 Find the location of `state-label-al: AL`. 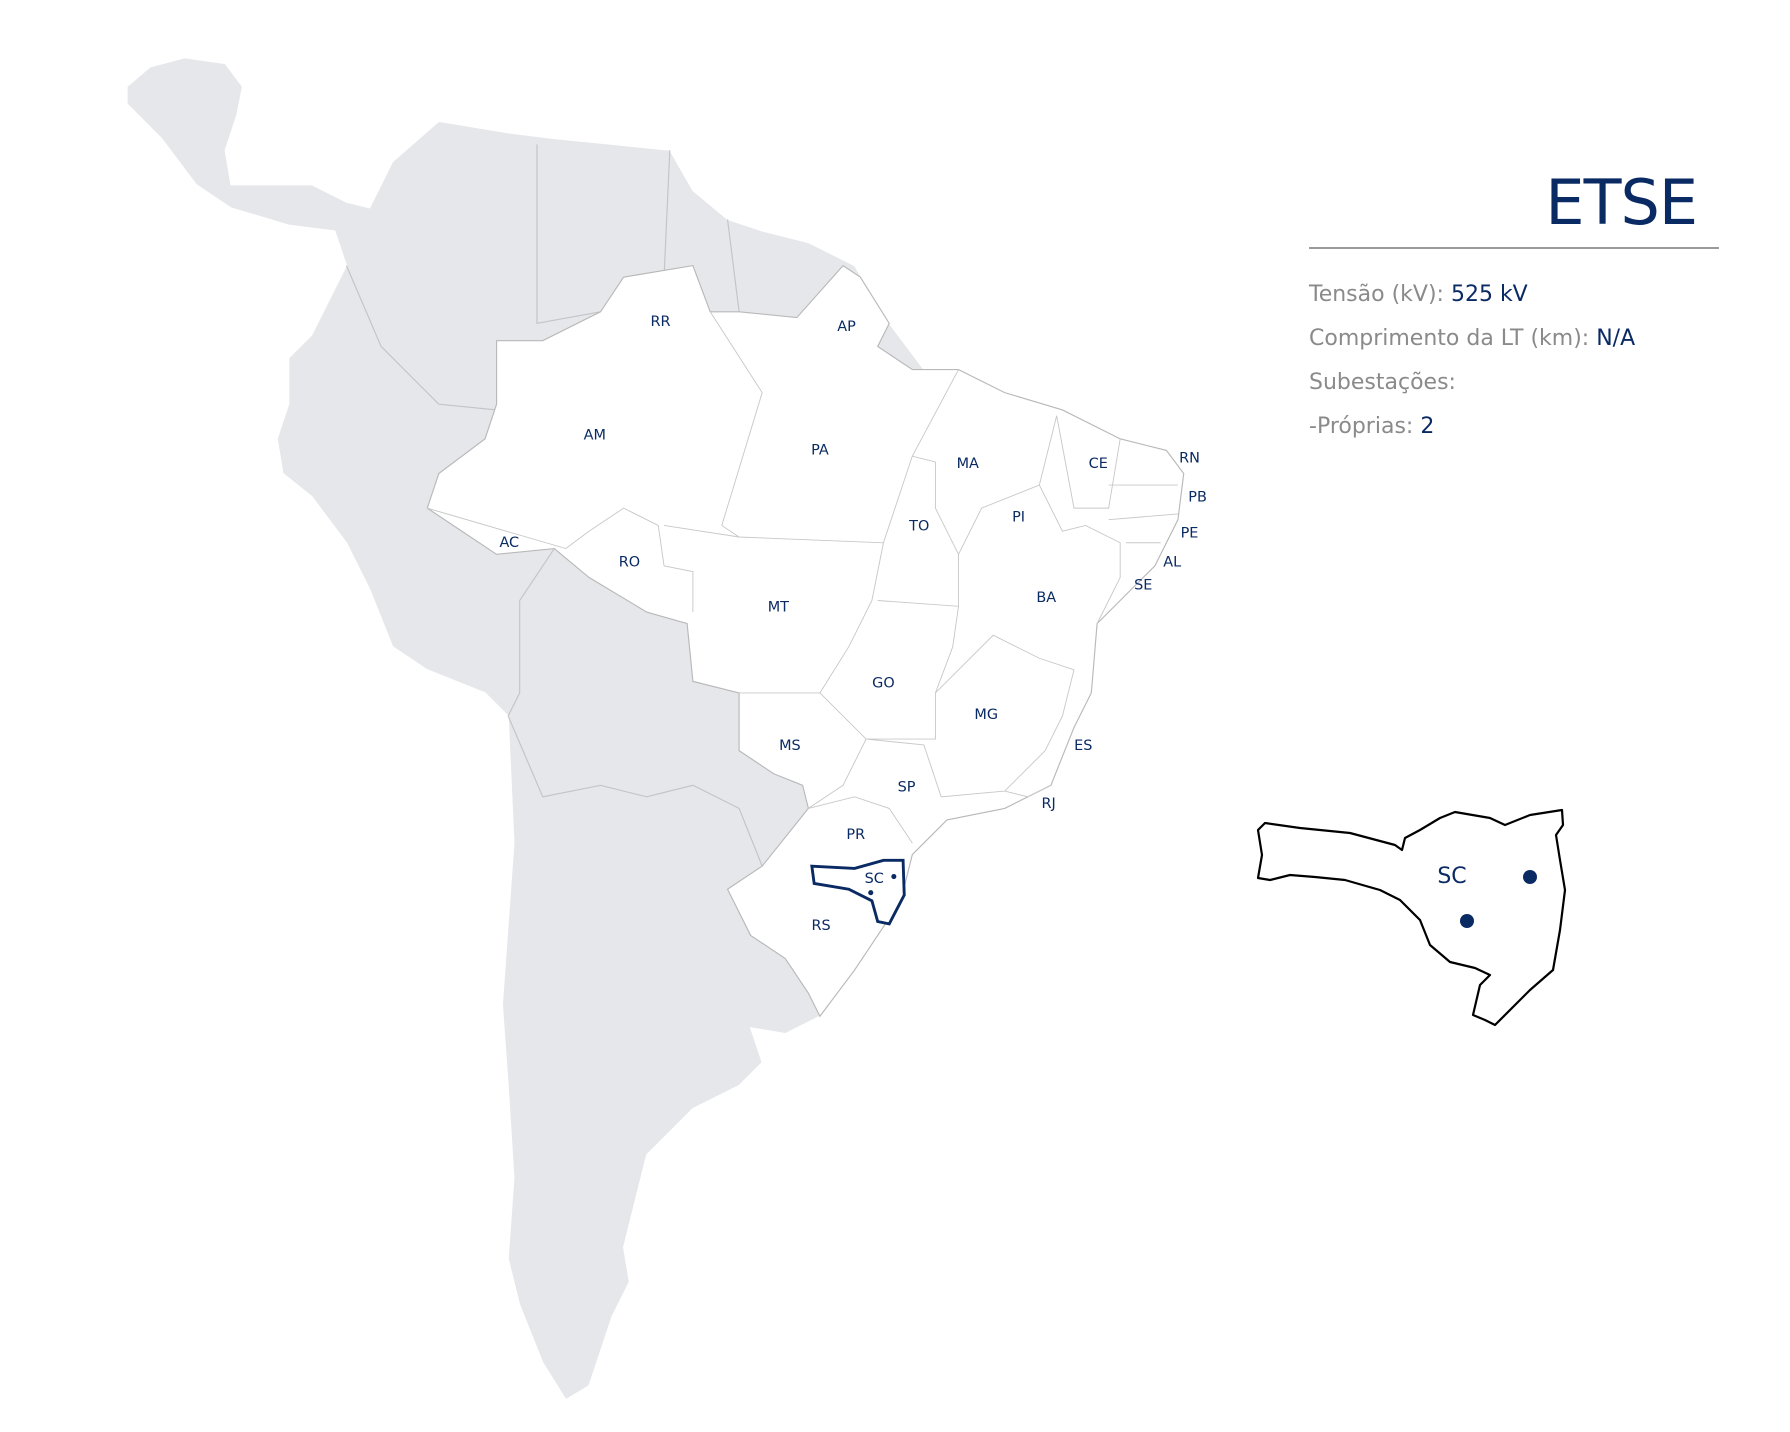

state-label-al: AL is located at coordinates (1172, 562).